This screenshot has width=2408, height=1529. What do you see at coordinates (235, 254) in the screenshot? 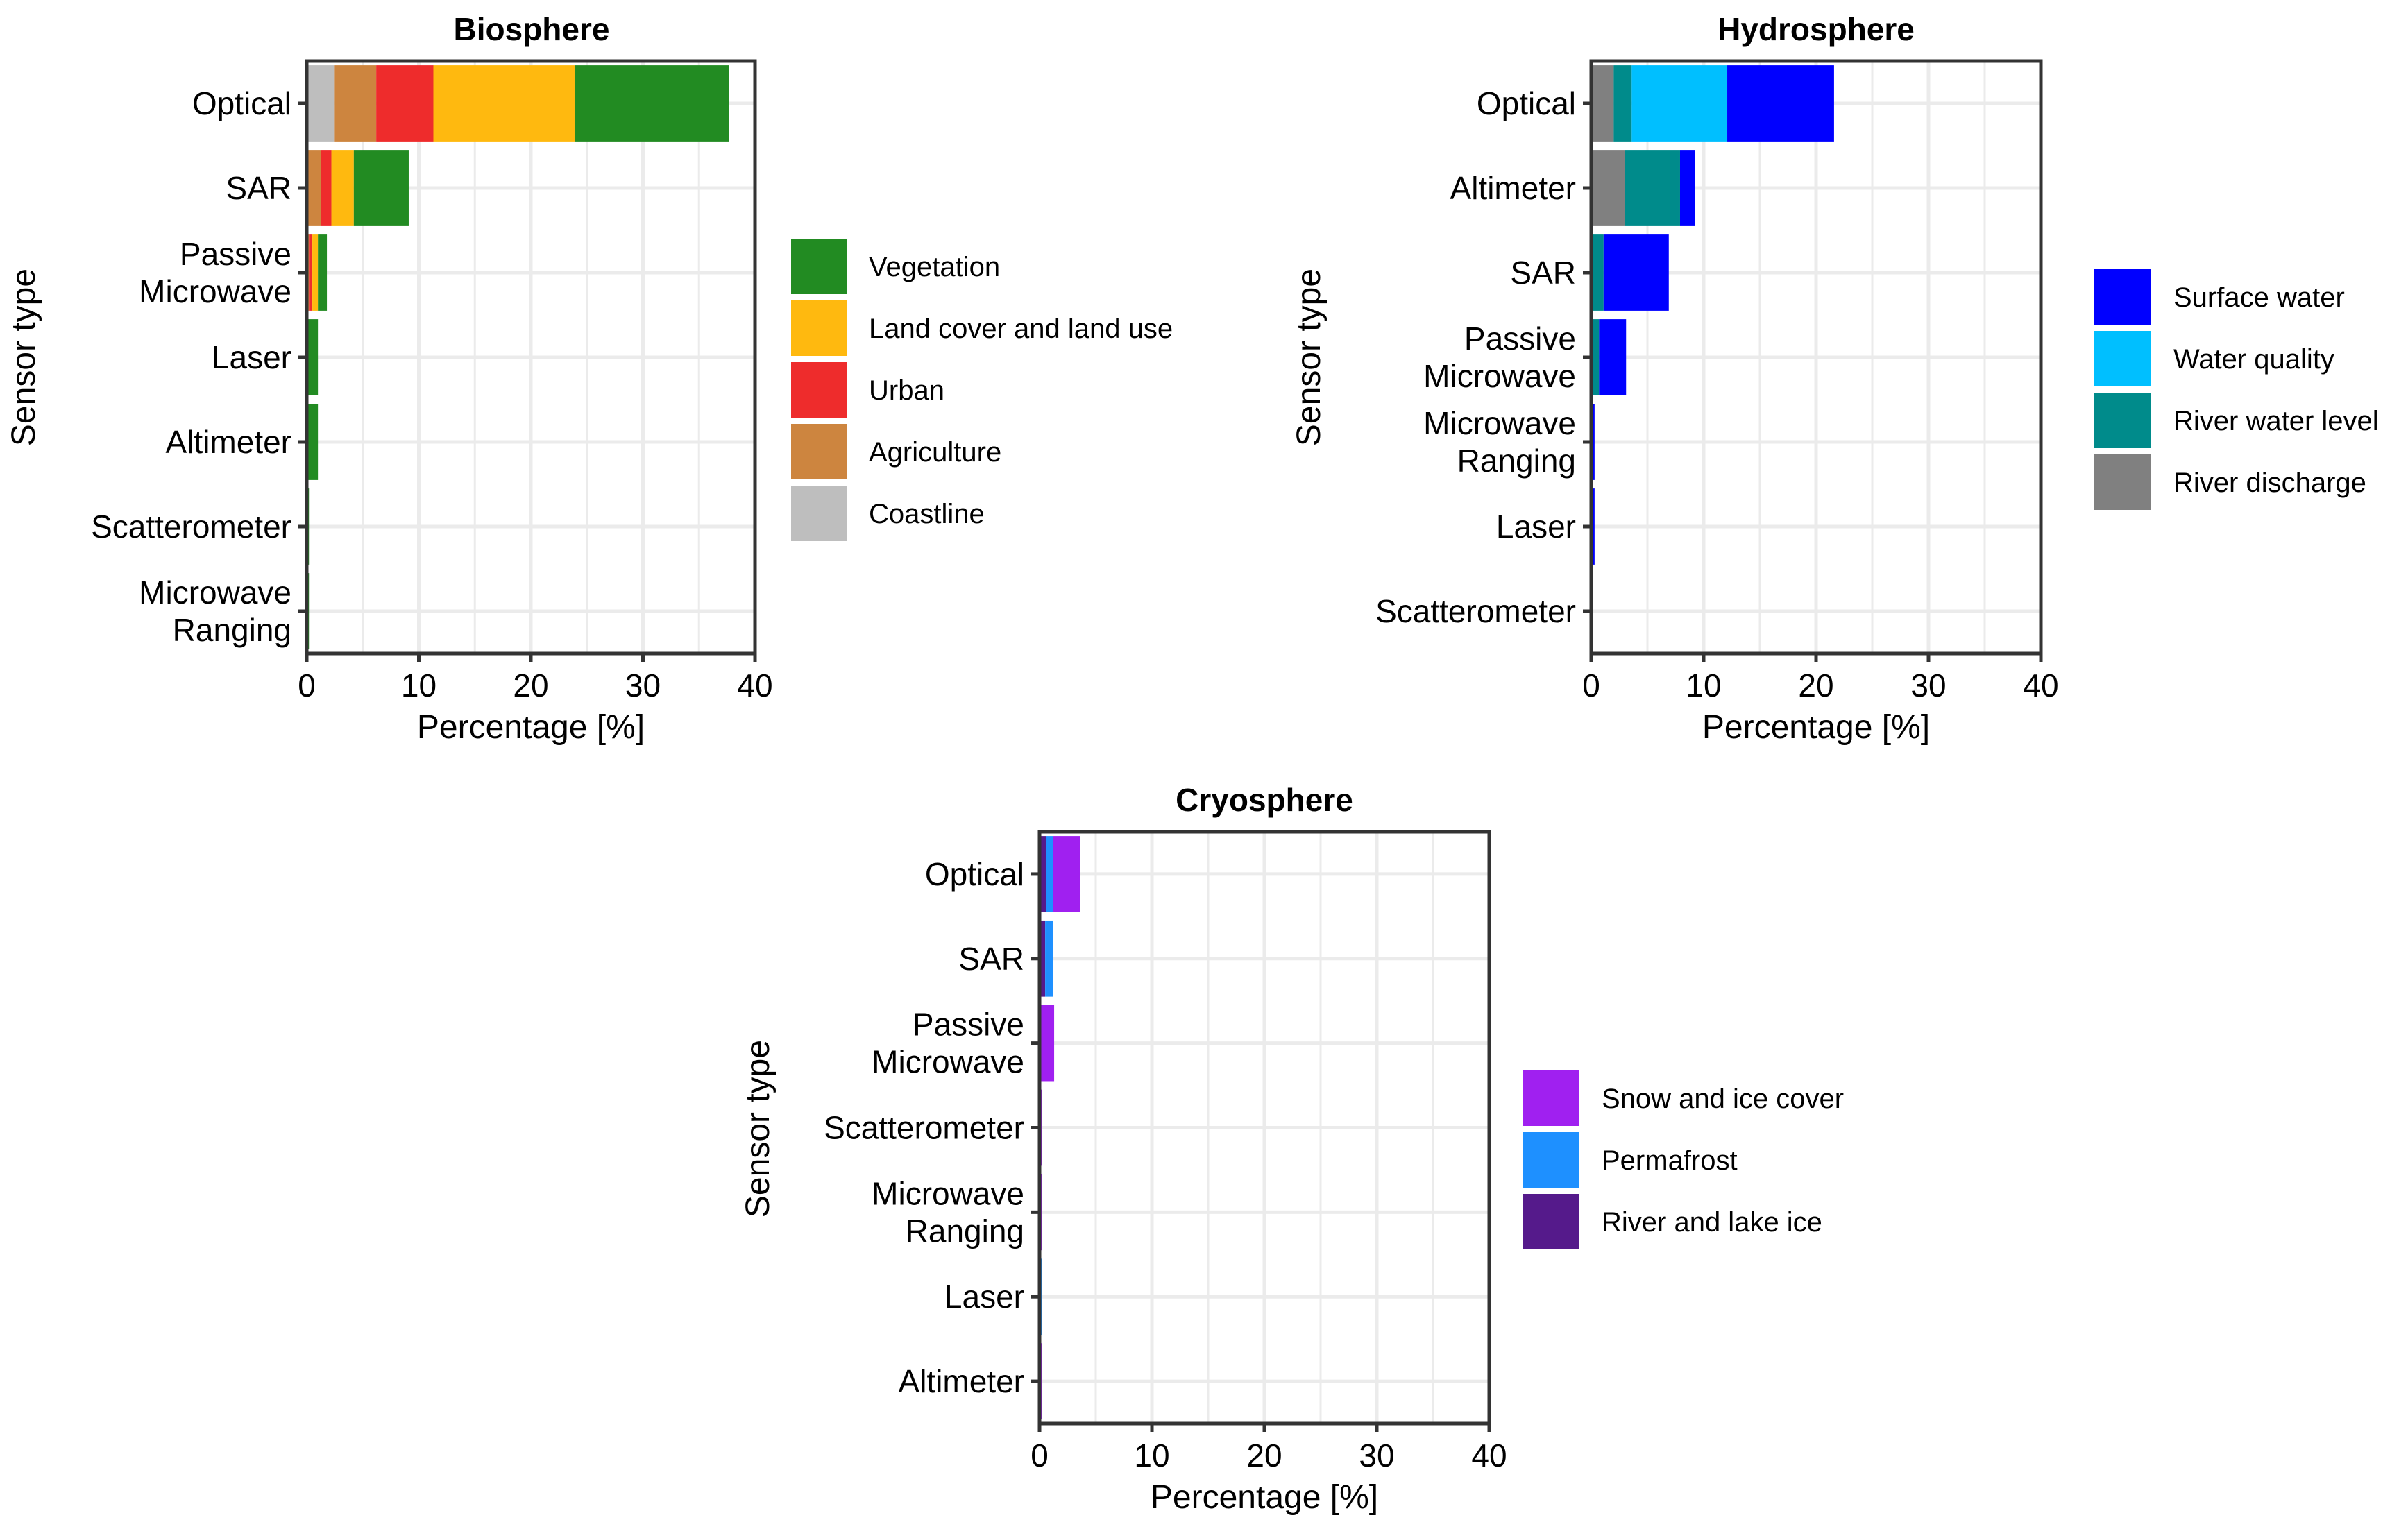
I see `biosphere-y-tick-label-line: Passive` at bounding box center [235, 254].